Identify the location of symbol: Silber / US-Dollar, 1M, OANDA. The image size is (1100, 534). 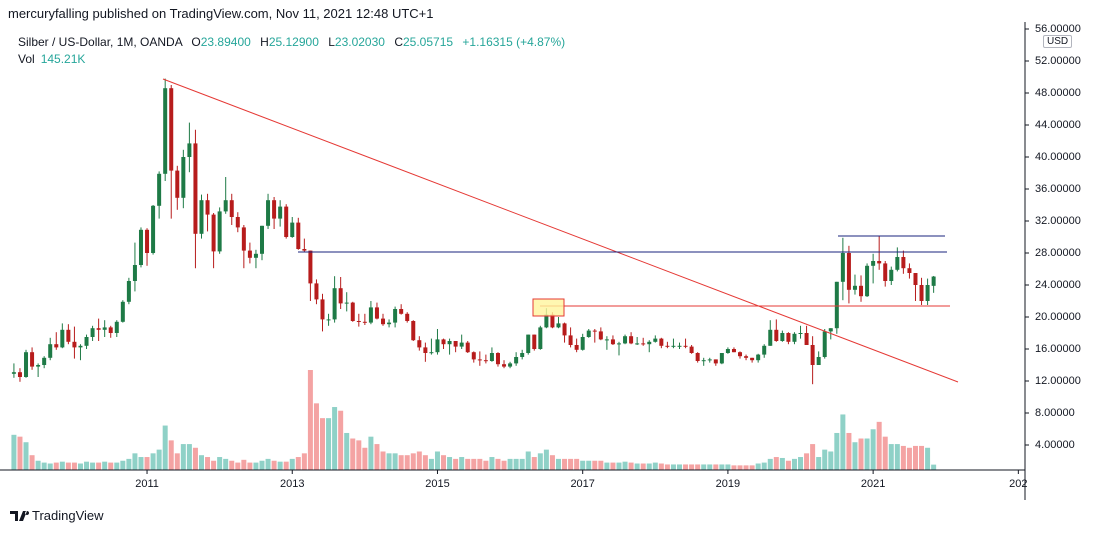
(100, 42).